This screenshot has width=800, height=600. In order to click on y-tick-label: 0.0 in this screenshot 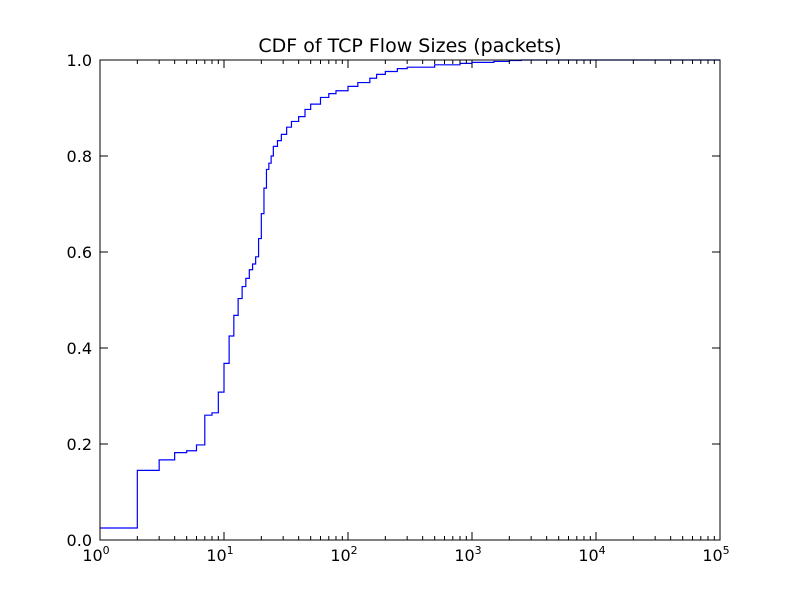, I will do `click(79, 540)`.